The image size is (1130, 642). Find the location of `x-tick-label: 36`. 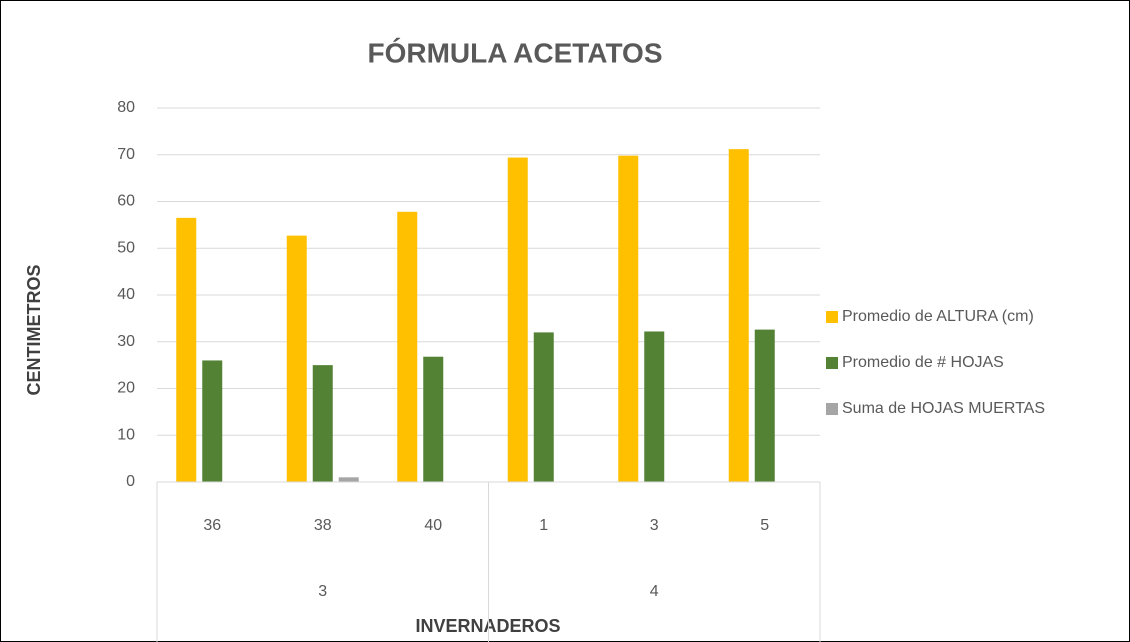

x-tick-label: 36 is located at coordinates (212, 525).